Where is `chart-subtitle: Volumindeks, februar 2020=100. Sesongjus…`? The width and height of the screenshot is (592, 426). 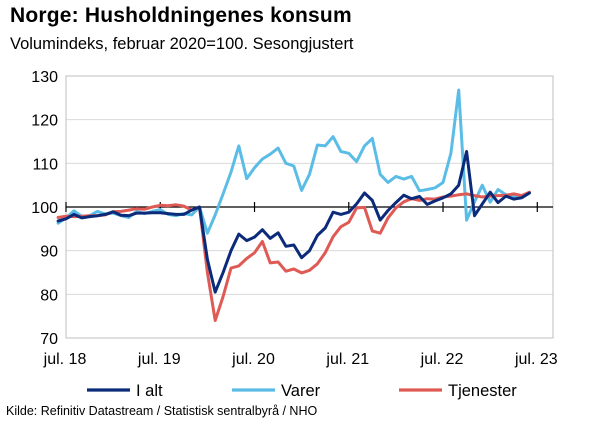 chart-subtitle: Volumindeks, februar 2020=100. Sesongjus… is located at coordinates (182, 44).